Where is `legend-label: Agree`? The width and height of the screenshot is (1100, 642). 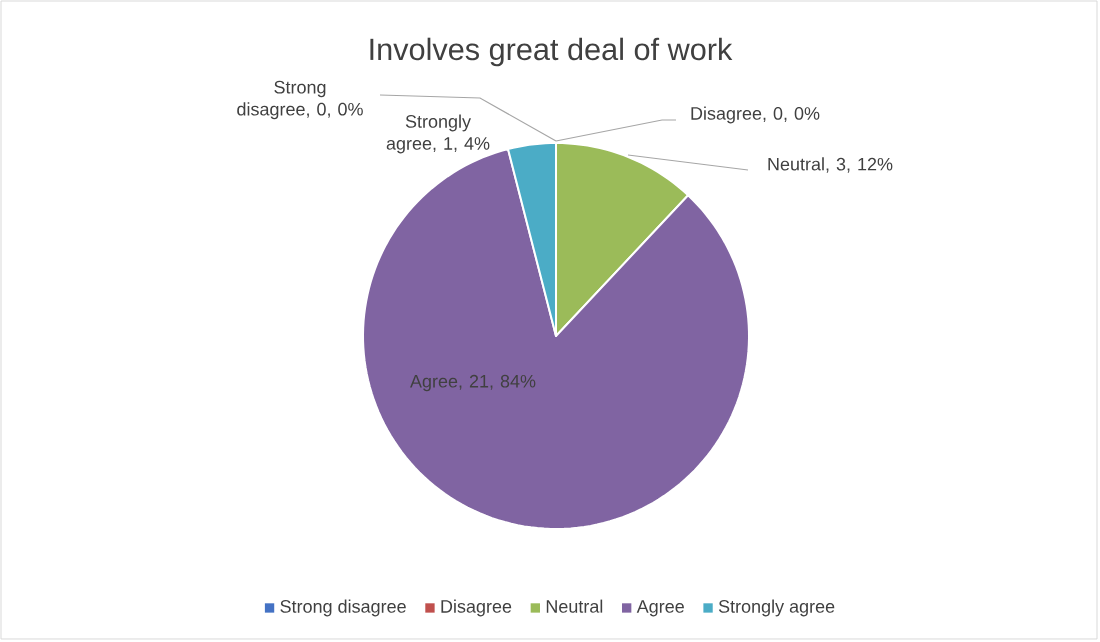
legend-label: Agree is located at coordinates (660, 608).